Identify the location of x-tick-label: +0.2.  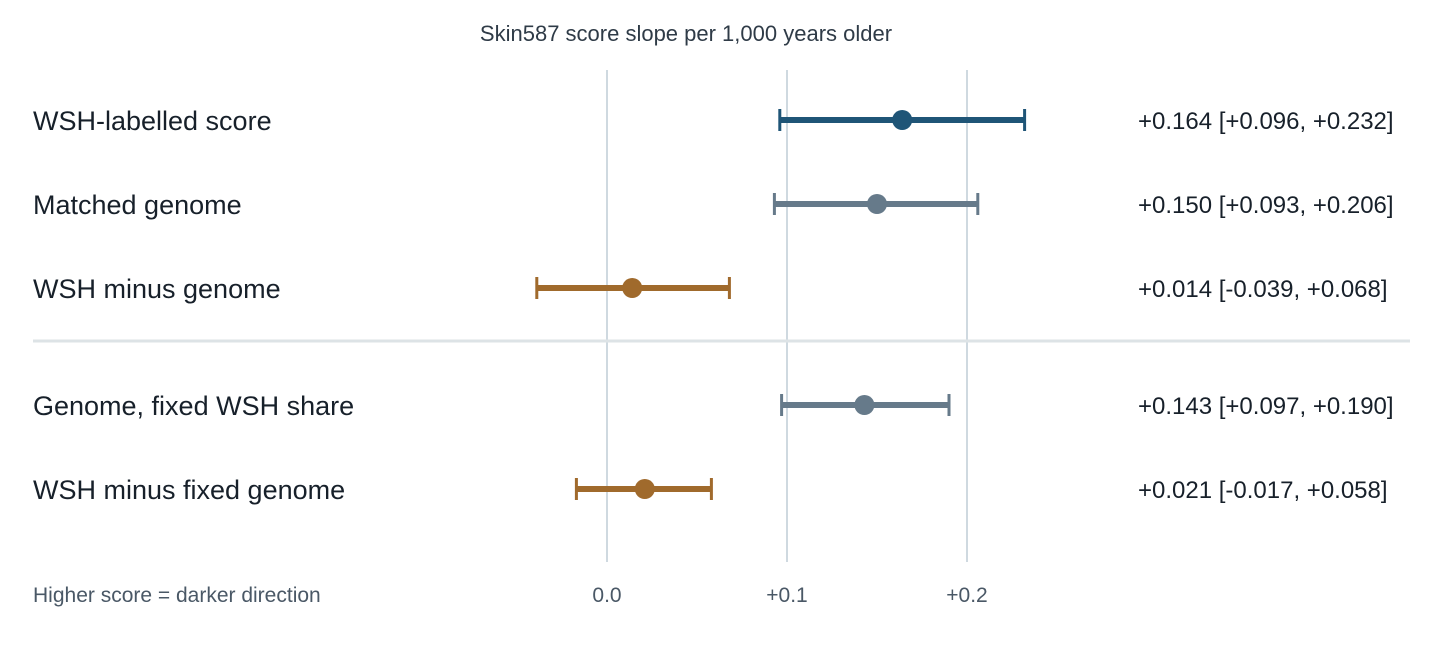
(966, 595).